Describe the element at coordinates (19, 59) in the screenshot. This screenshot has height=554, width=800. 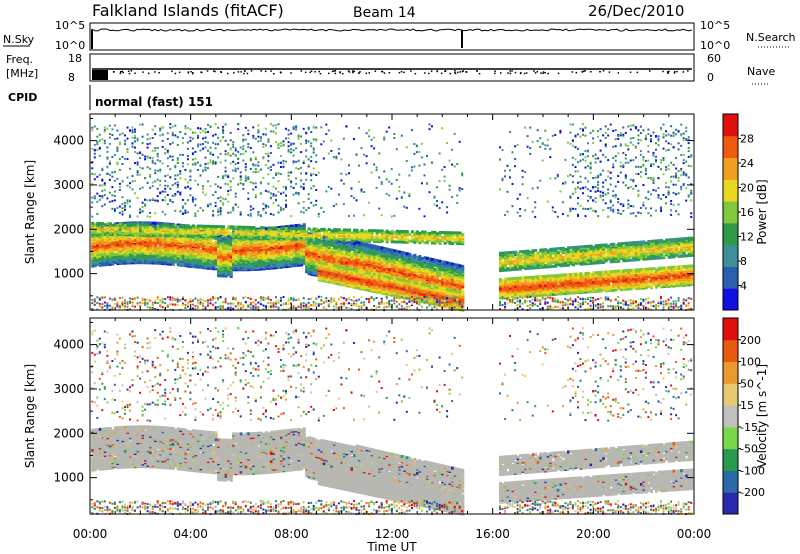
I see `freq-label-1: Freq.` at that location.